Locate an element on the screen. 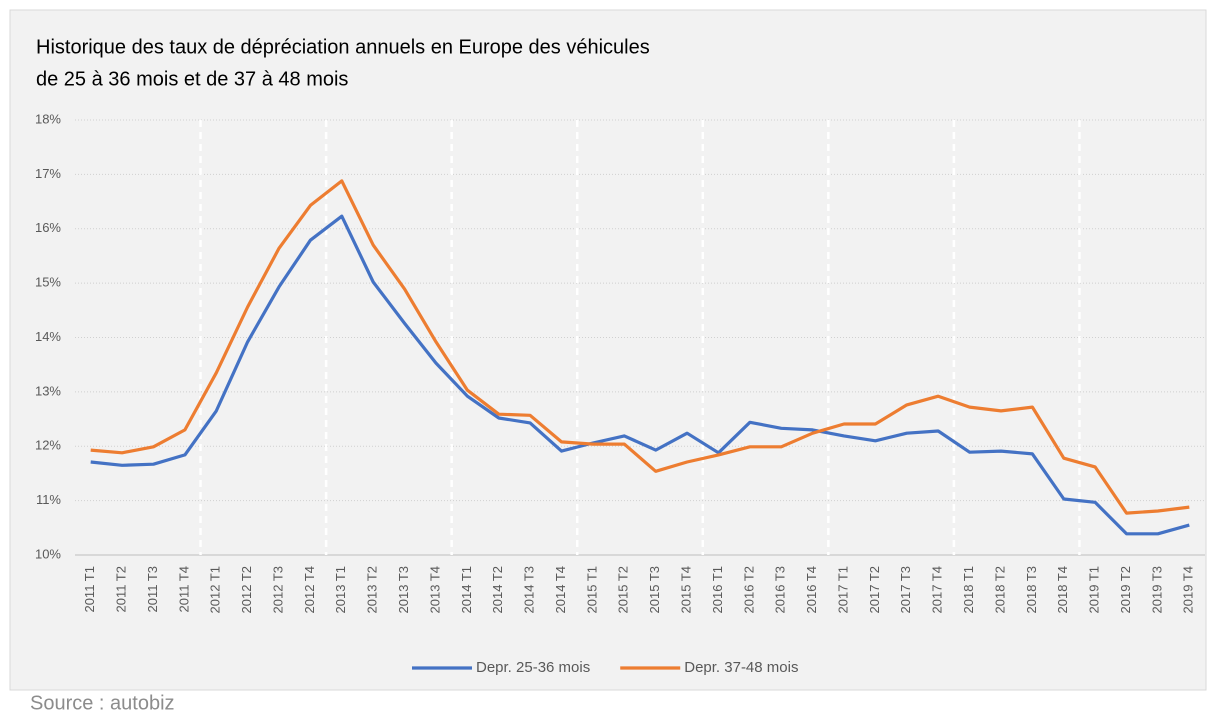 The width and height of the screenshot is (1216, 715). x-tick-label: 2012 T2 is located at coordinates (246, 589).